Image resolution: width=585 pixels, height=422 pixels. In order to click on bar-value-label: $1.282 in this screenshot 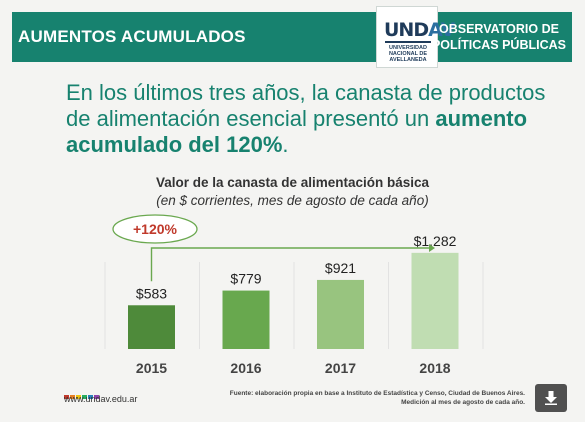, I will do `click(435, 241)`.